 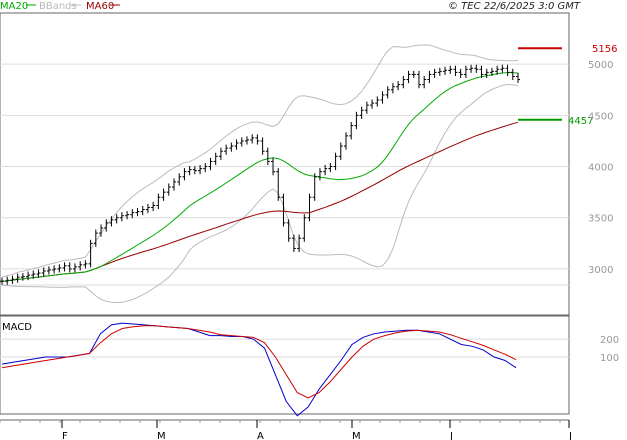 I want to click on legend-ma60-label: MA60, so click(x=100, y=6).